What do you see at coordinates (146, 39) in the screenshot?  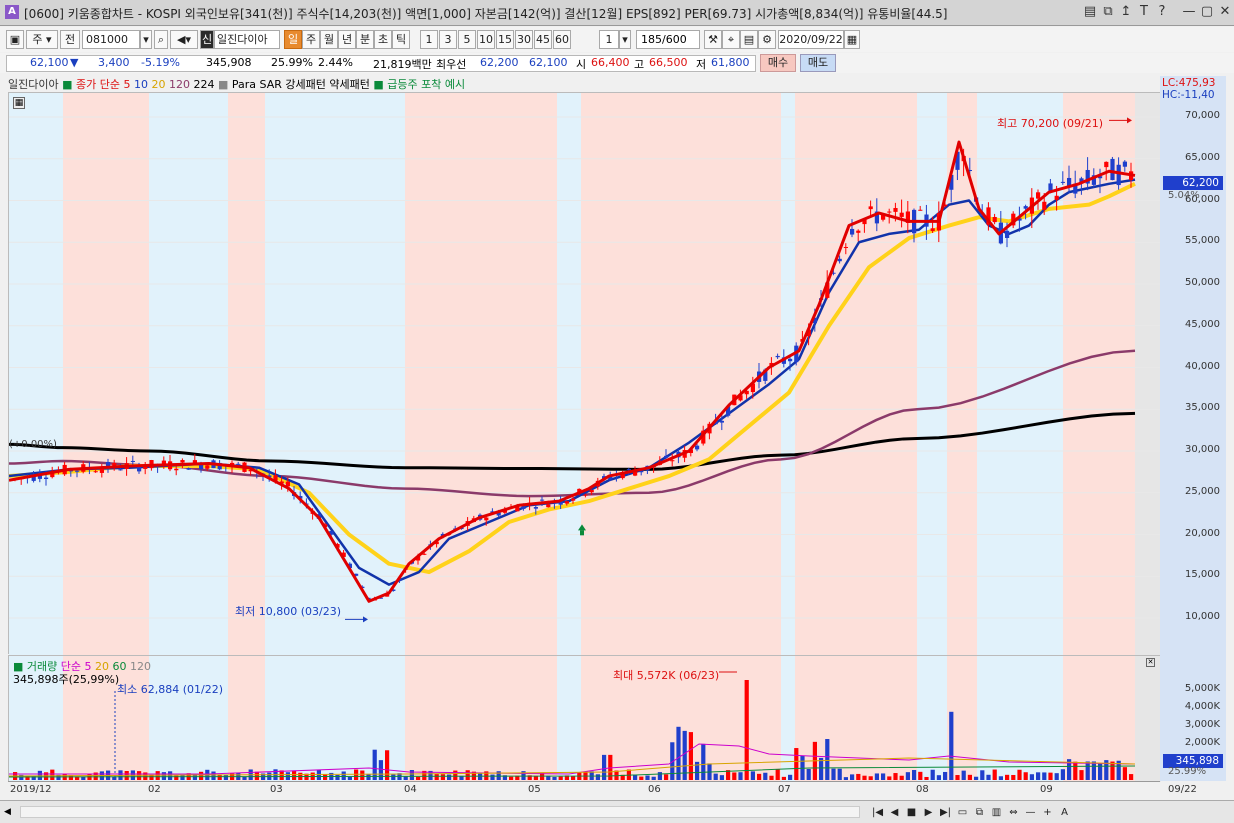 I see `code-dropdown-icon: ▾` at bounding box center [146, 39].